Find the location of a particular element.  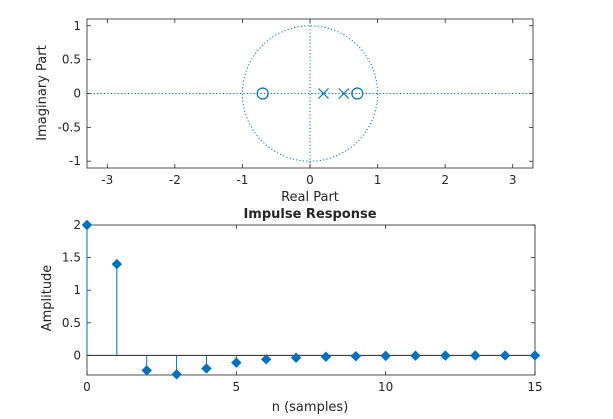

impulse-response-ytick-label: 1 is located at coordinates (77, 290).